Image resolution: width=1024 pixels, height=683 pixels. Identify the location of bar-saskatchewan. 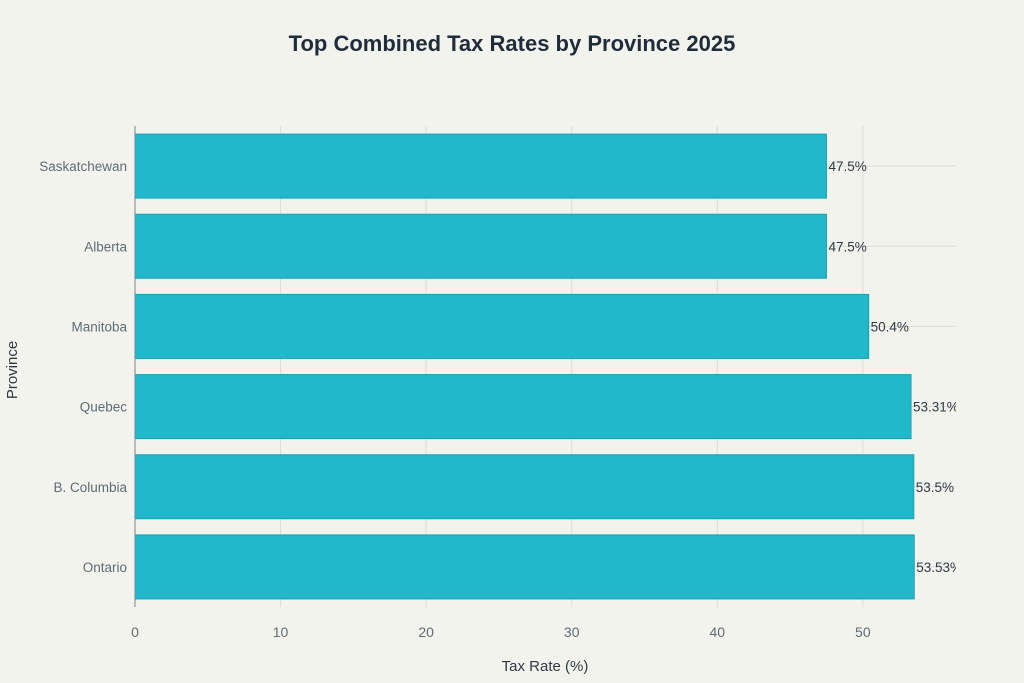
(480, 166).